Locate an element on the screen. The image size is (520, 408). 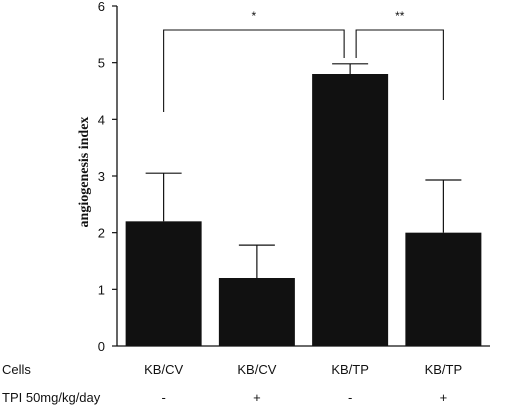
significance-brackets: * ** is located at coordinates (303, 60).